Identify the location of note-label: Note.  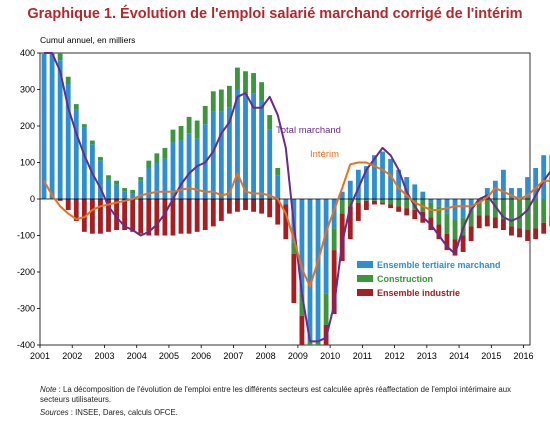
(48, 389).